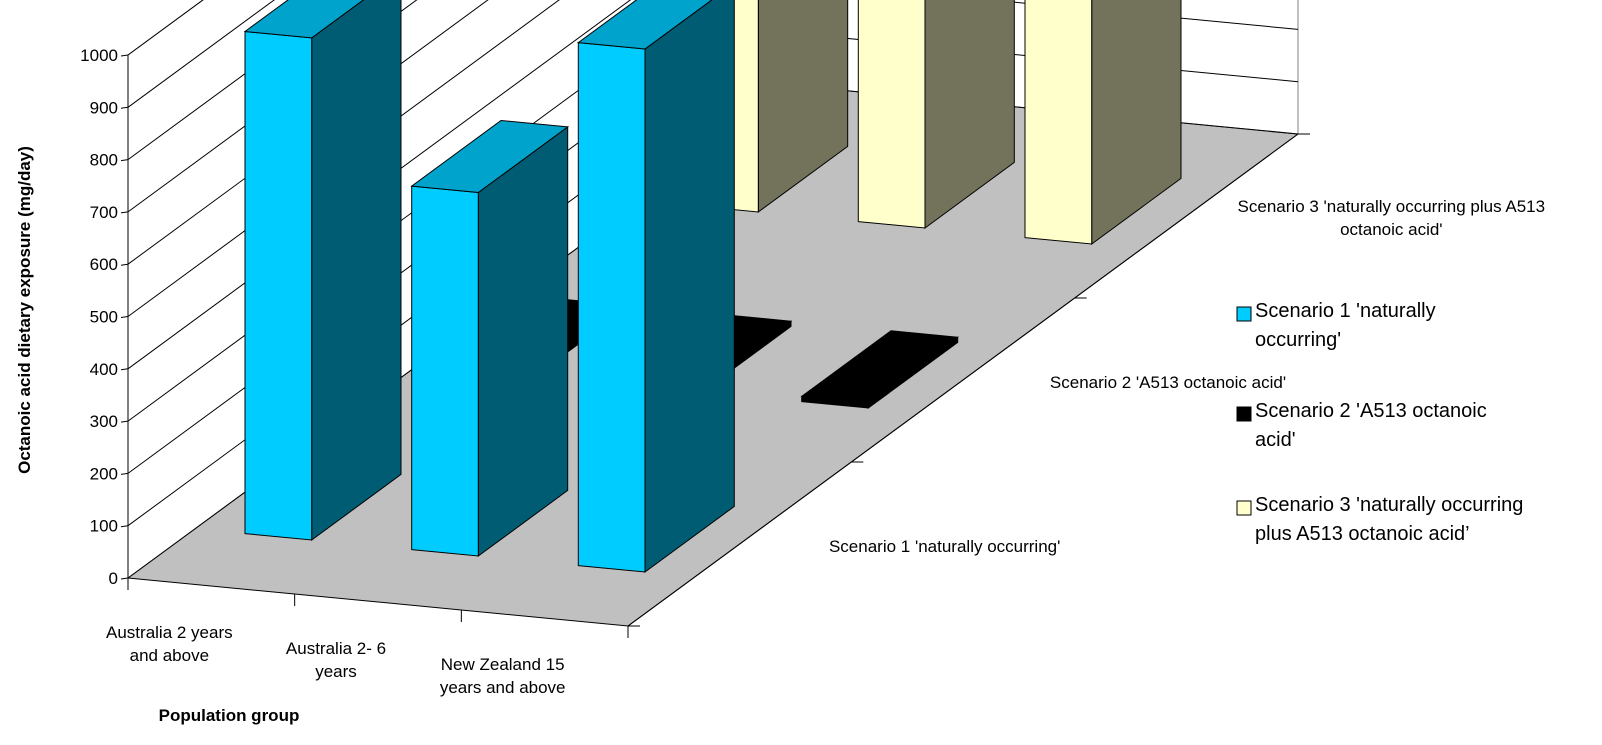  Describe the element at coordinates (99, 55) in the screenshot. I see `y-tick-label: 1000` at that location.